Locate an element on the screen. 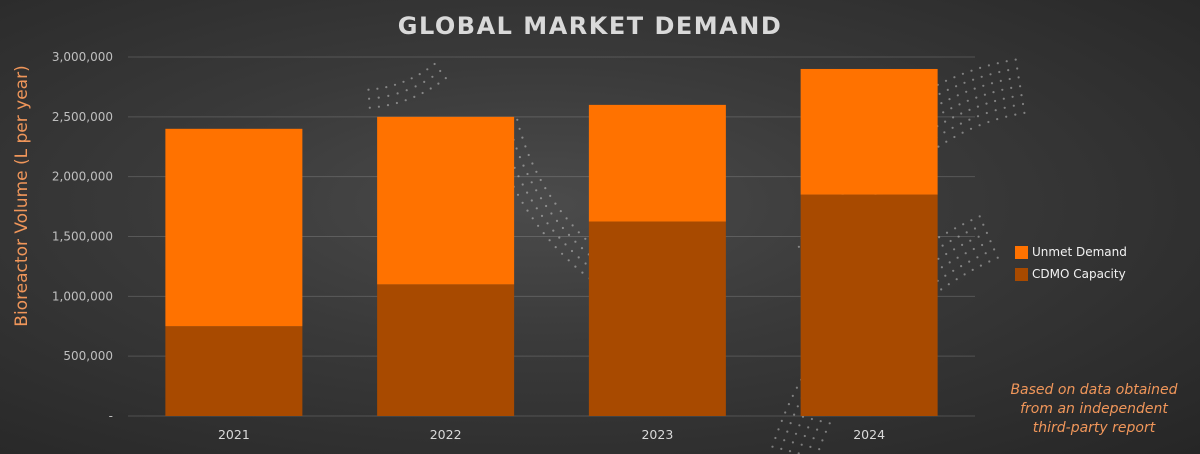 The width and height of the screenshot is (1200, 454). y-tick-label: 2,000,000 is located at coordinates (82, 177).